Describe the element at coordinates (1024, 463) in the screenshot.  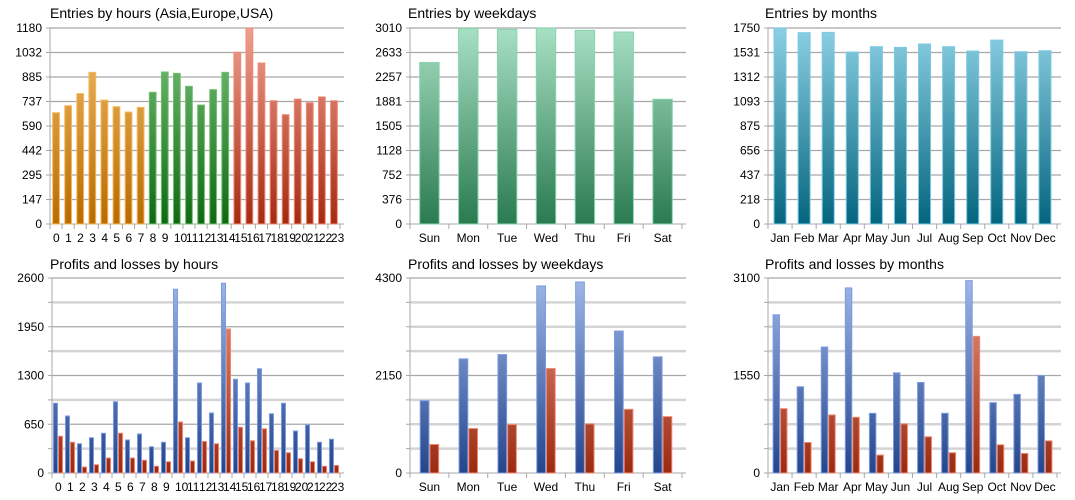
I see `bar-losses-nov` at that location.